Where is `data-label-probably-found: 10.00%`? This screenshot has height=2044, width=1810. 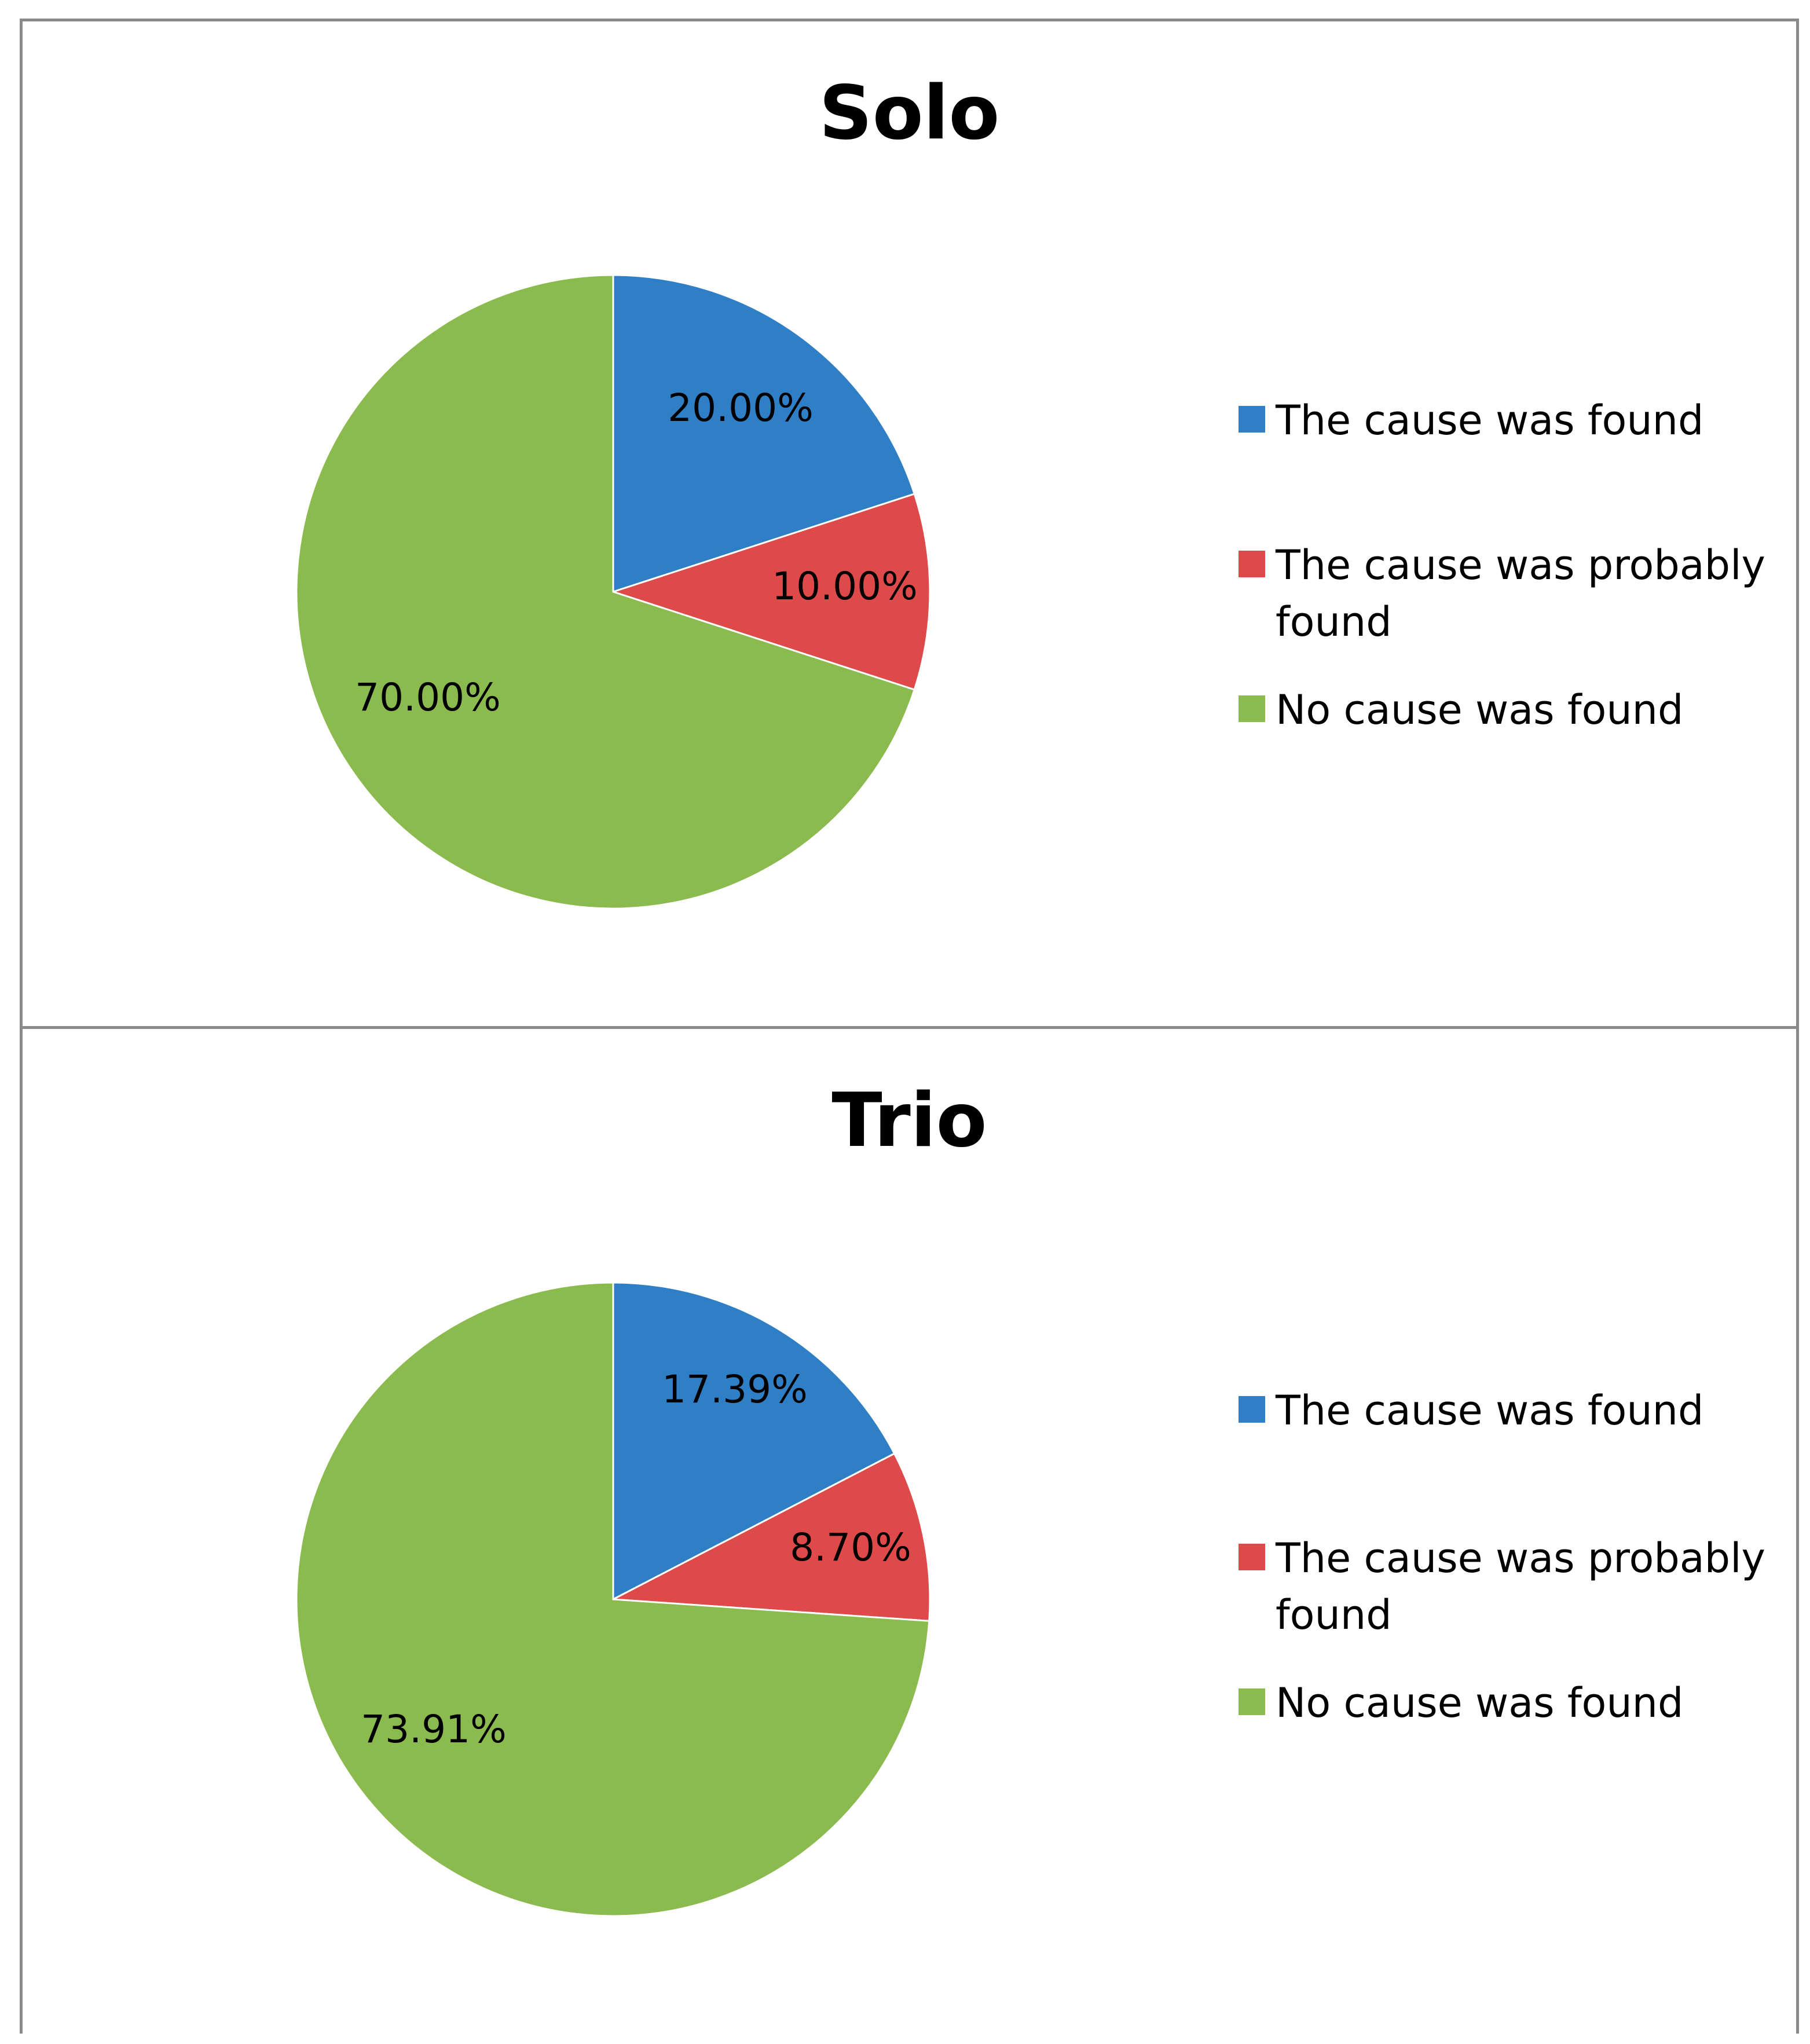 data-label-probably-found: 10.00% is located at coordinates (845, 586).